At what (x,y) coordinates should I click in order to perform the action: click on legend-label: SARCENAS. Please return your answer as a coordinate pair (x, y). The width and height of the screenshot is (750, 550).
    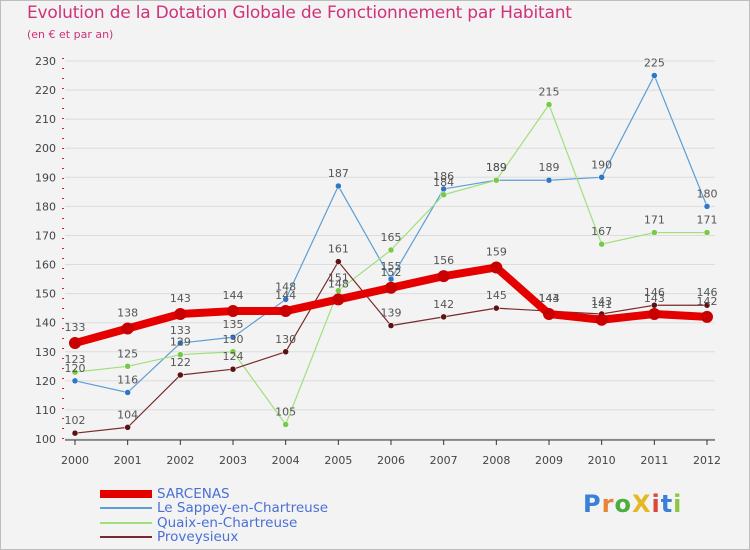
    Looking at the image, I should click on (193, 494).